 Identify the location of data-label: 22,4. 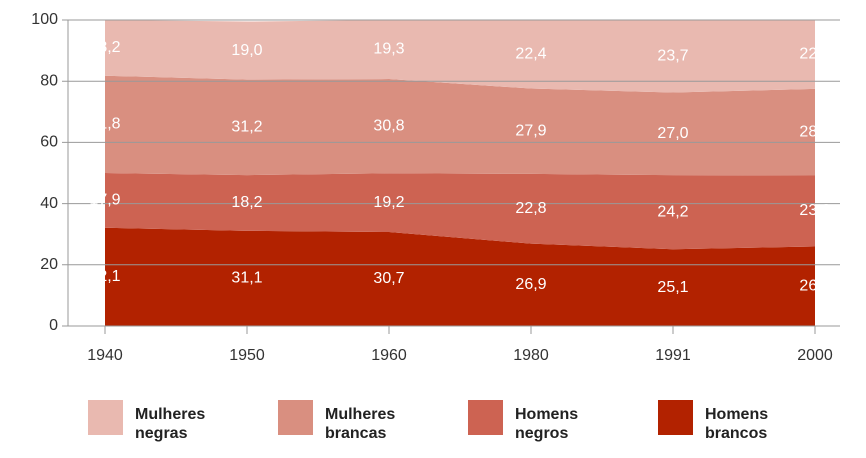
(530, 53).